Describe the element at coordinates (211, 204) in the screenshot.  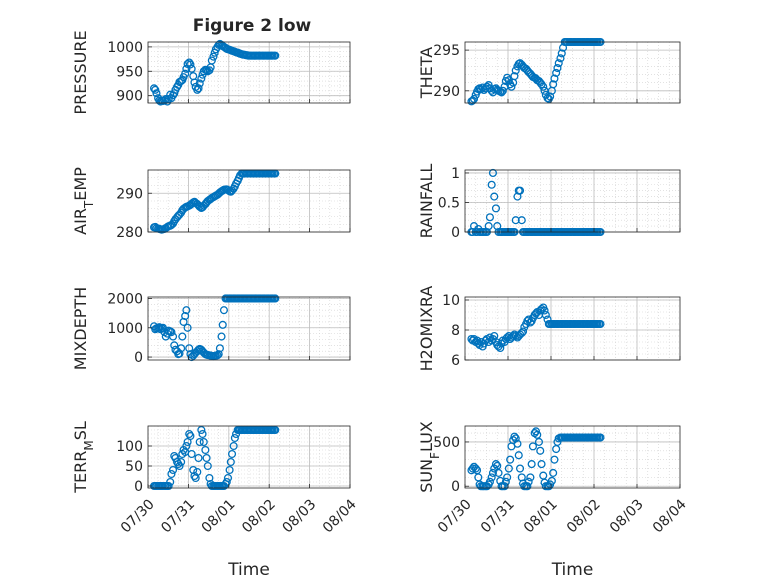
I see `subplot-air_temp: 280 290 AIRTEMP` at that location.